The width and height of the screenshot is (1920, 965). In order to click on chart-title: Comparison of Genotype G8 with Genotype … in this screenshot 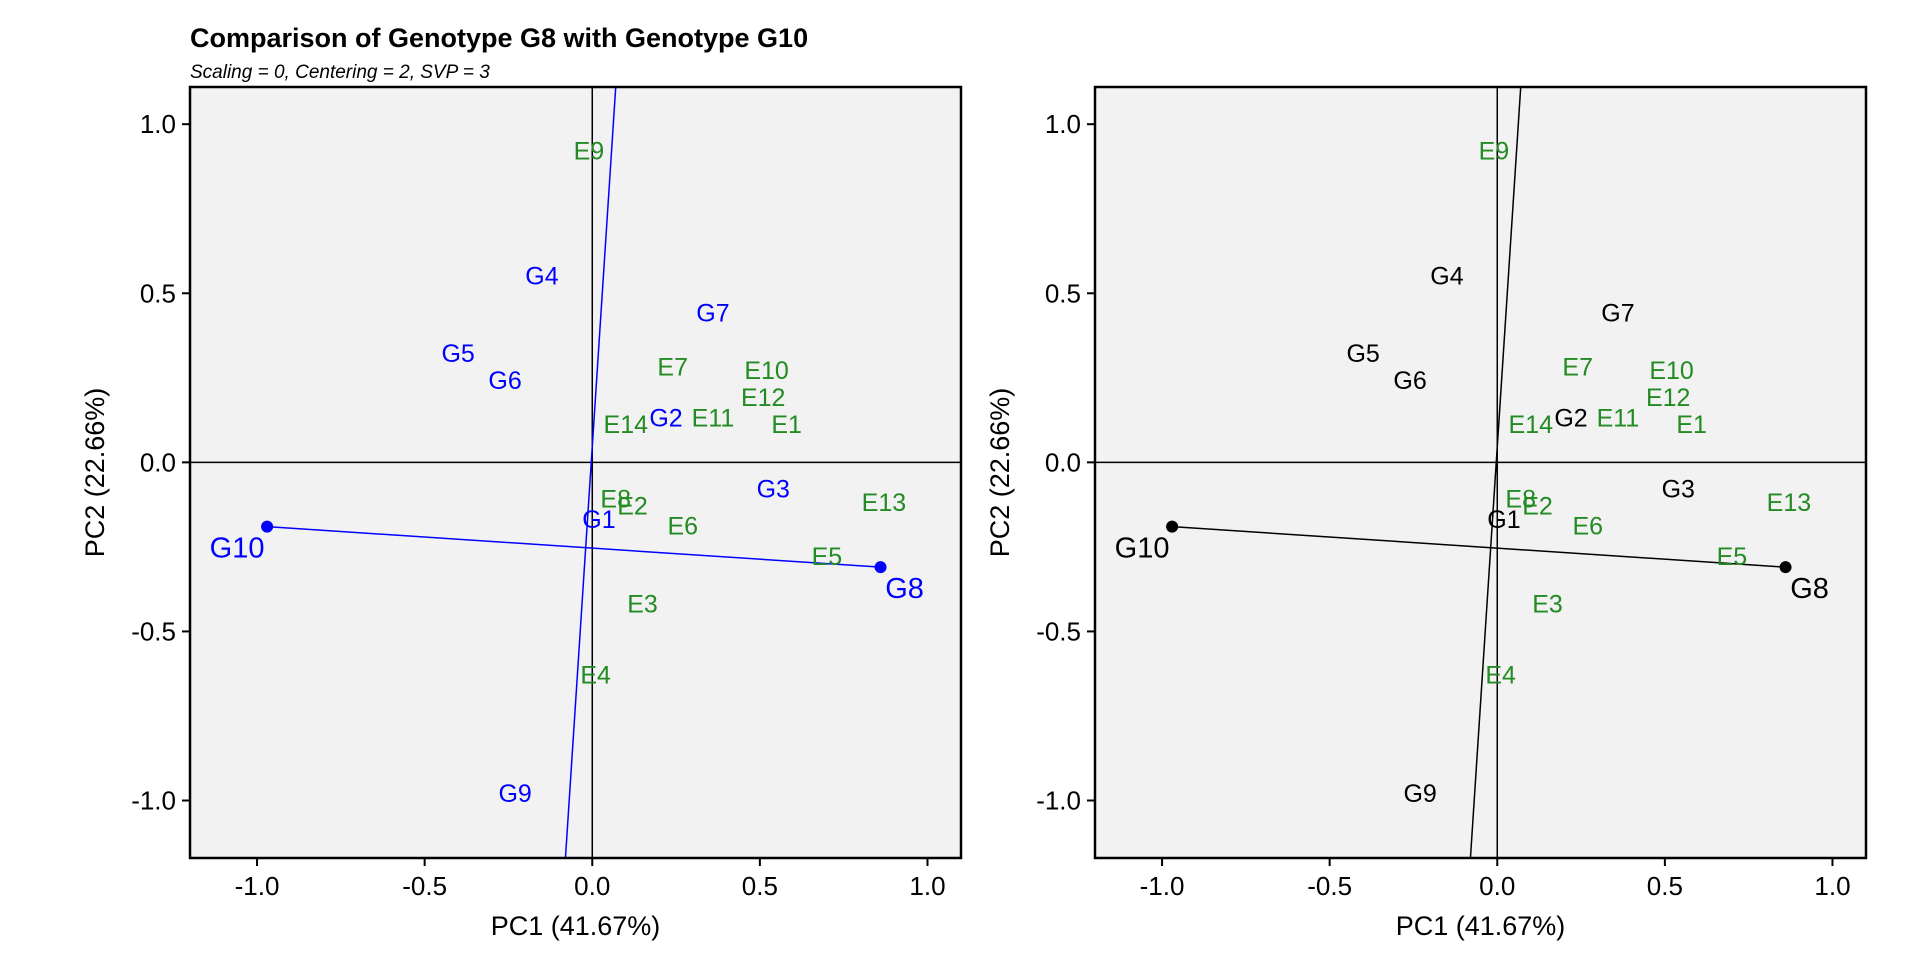, I will do `click(499, 38)`.